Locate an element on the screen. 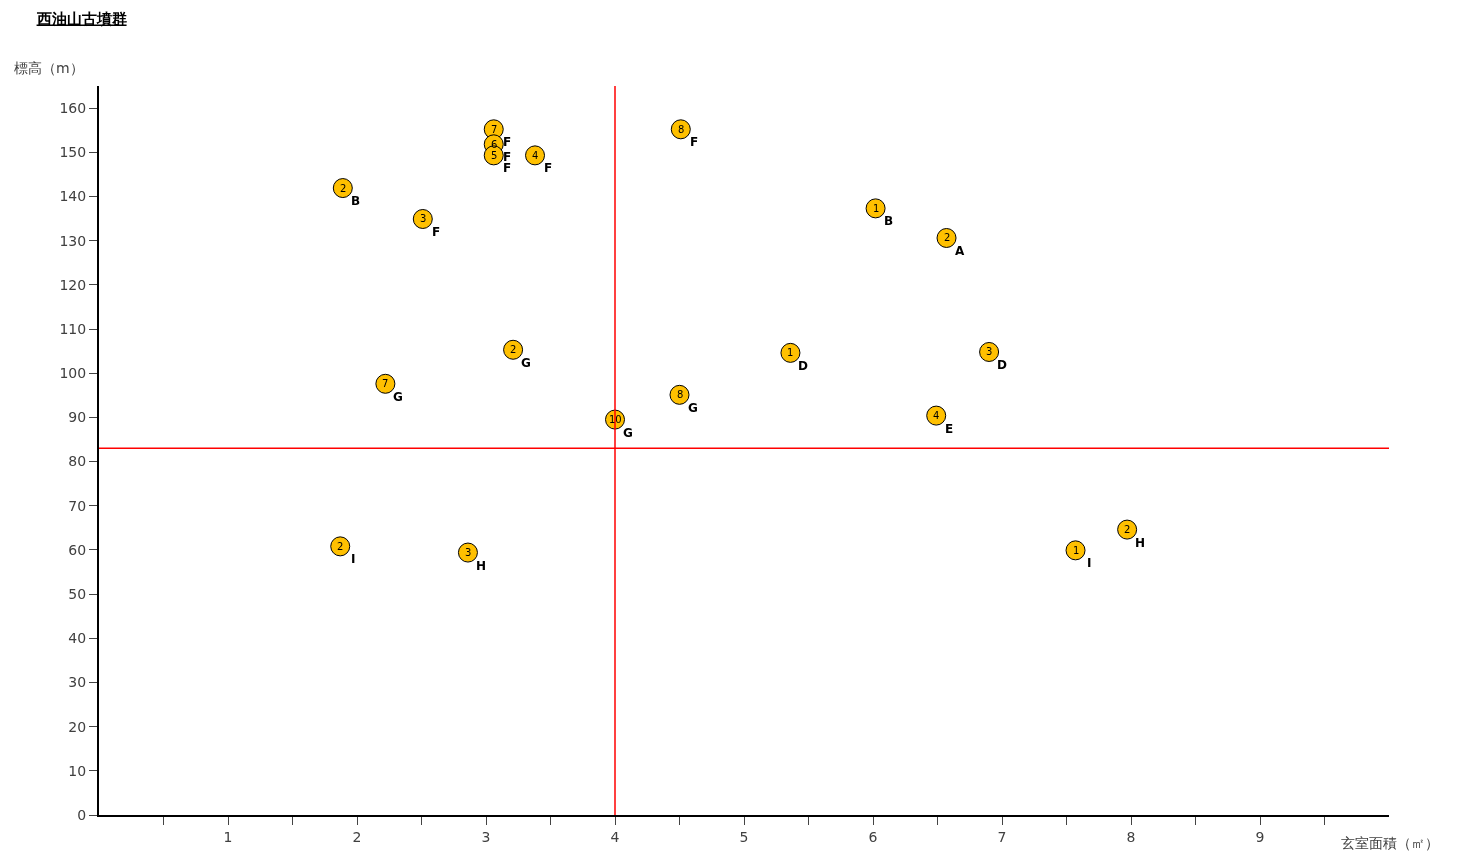 The width and height of the screenshot is (1463, 867). x-tick-label: 9 is located at coordinates (1260, 836).